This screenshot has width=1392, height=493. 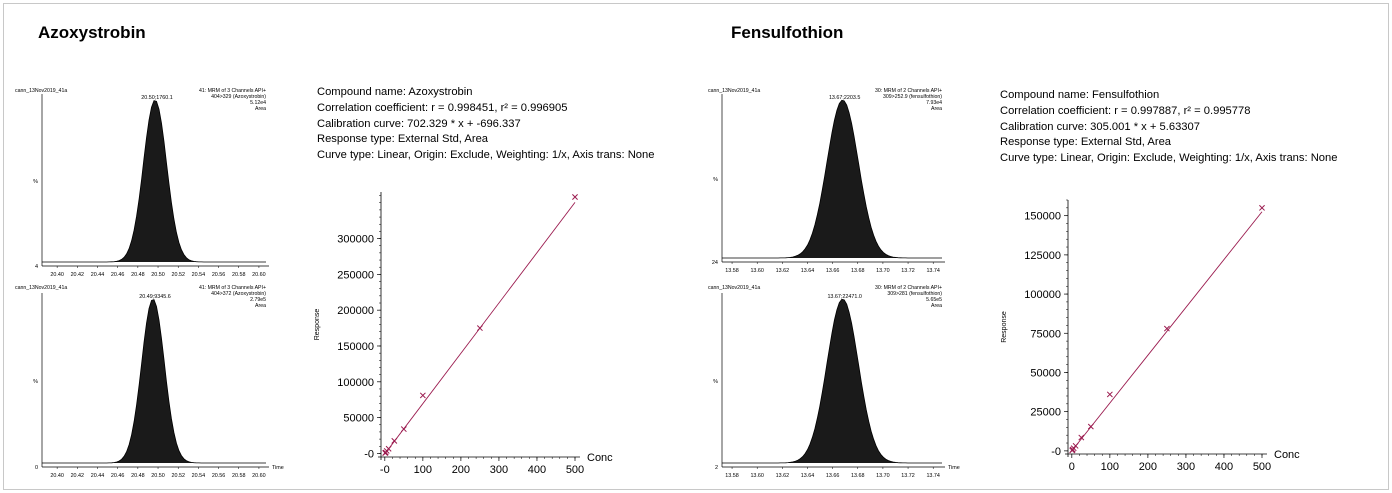 What do you see at coordinates (934, 300) in the screenshot?
I see `channel-info: 5.65e5` at bounding box center [934, 300].